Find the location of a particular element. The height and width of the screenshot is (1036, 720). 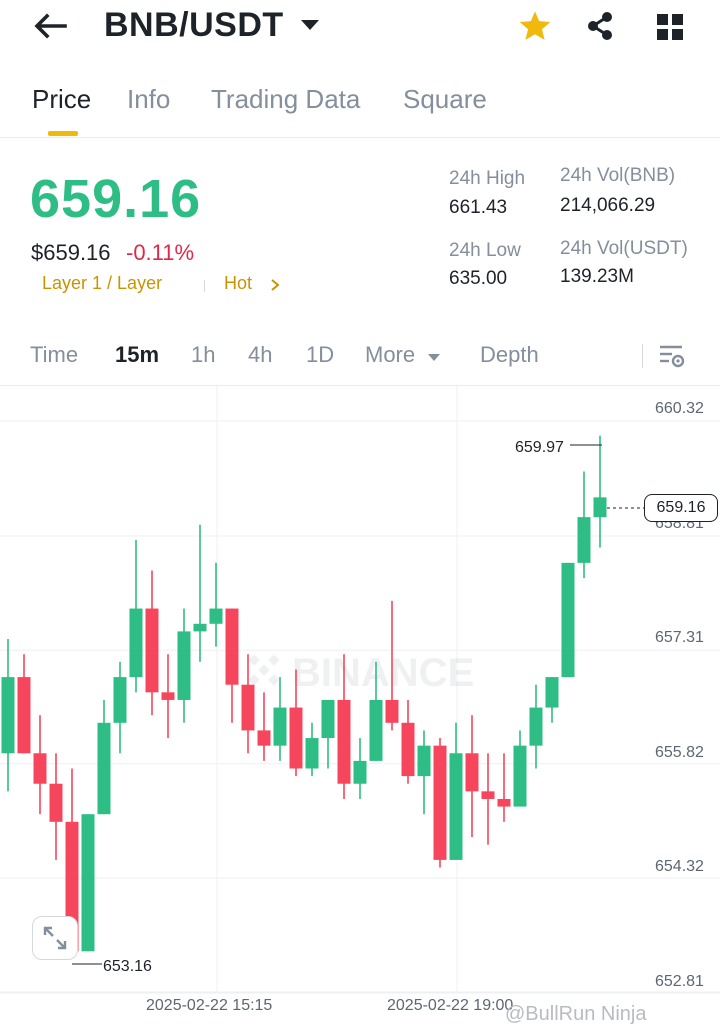

interval-divider-line is located at coordinates (360, 385).